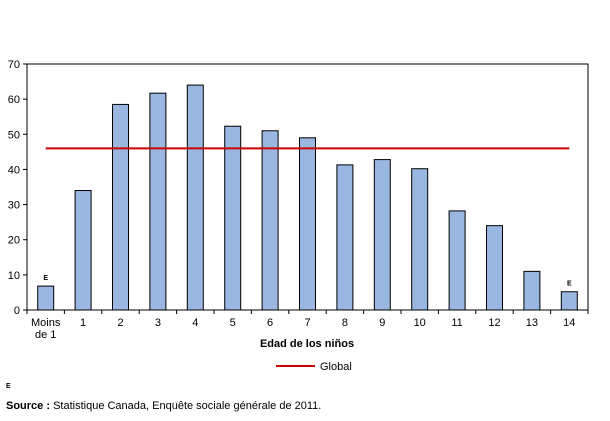 Image resolution: width=610 pixels, height=421 pixels. I want to click on legend: Global, so click(314, 367).